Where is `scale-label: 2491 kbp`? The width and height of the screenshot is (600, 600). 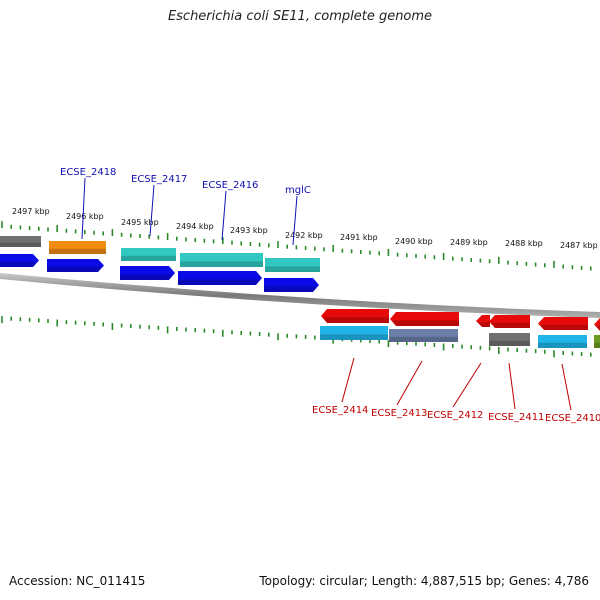
scale-label: 2491 kbp is located at coordinates (359, 237).